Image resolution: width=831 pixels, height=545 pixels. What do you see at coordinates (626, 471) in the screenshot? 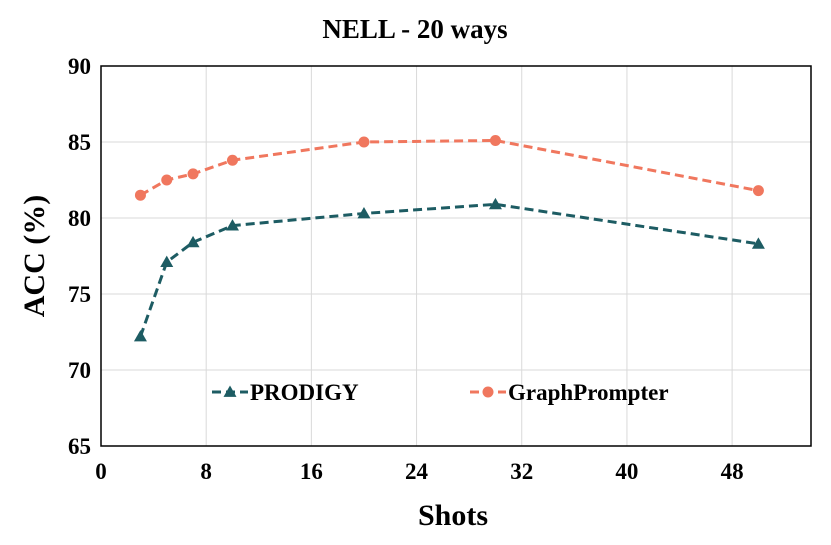
I see `x-tick-label: 40` at bounding box center [626, 471].